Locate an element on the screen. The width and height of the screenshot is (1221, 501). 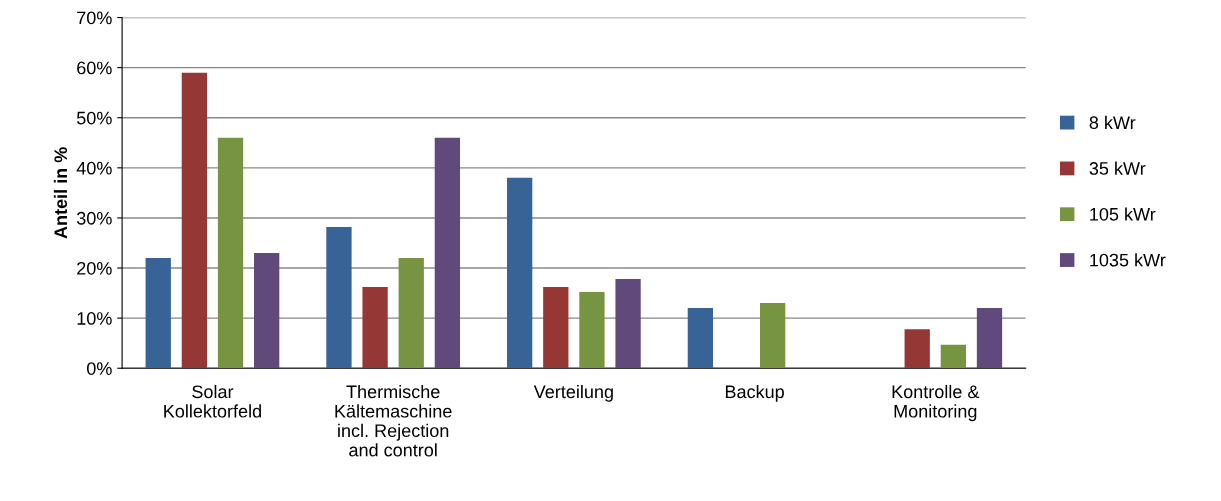
legend-label: 35 kWr is located at coordinates (1117, 168).